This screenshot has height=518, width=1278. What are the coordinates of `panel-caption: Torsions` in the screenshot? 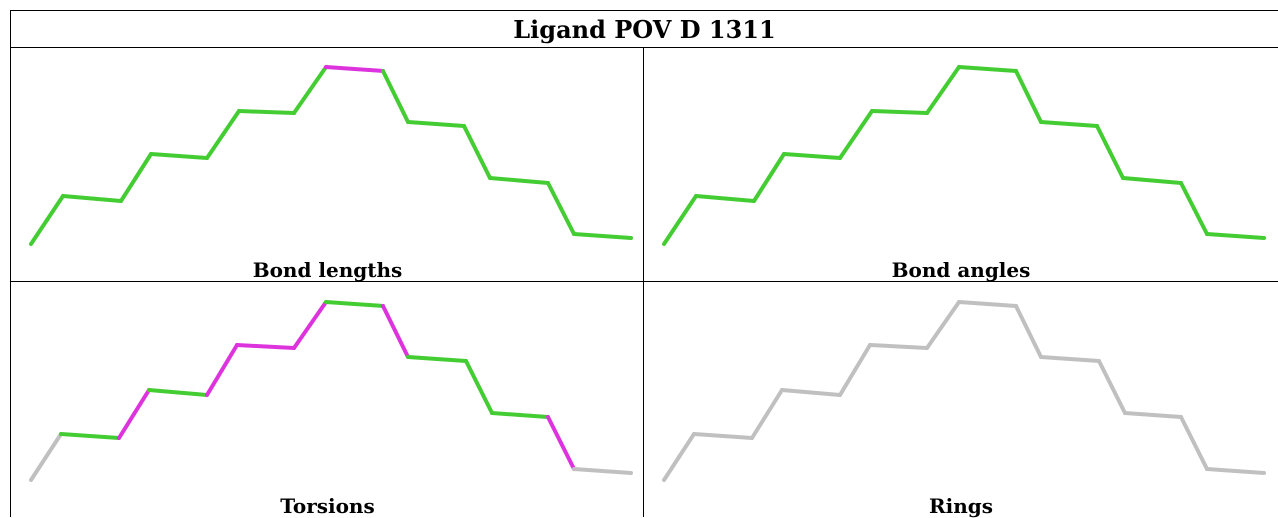 It's located at (327, 506).